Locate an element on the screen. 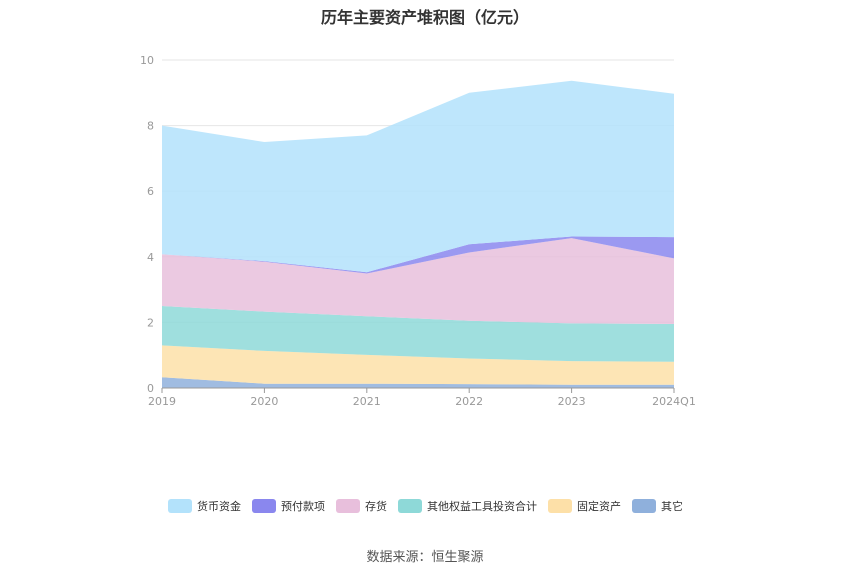 The width and height of the screenshot is (850, 575). x-tick-label: 2021 is located at coordinates (367, 401).